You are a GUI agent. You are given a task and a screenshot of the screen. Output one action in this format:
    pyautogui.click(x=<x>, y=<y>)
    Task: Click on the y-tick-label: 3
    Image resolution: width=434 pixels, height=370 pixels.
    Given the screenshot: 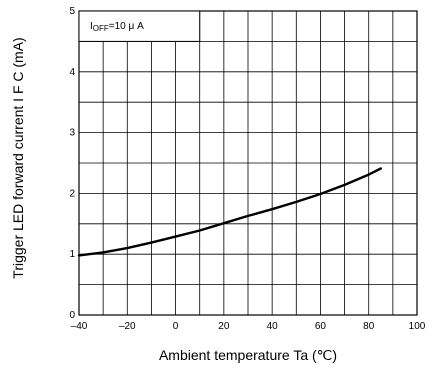 What is the action you would take?
    pyautogui.click(x=72, y=133)
    